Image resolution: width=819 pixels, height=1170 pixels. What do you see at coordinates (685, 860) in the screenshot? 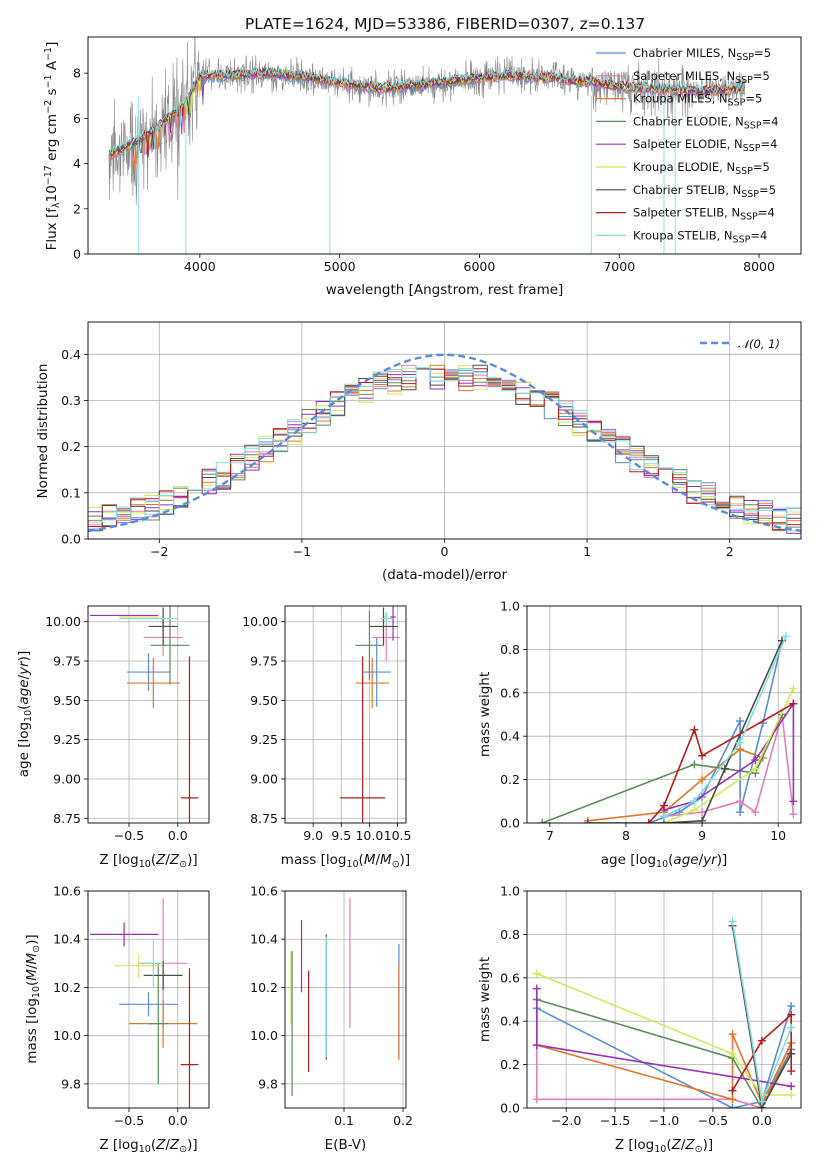
I see `label-part: age` at bounding box center [685, 860].